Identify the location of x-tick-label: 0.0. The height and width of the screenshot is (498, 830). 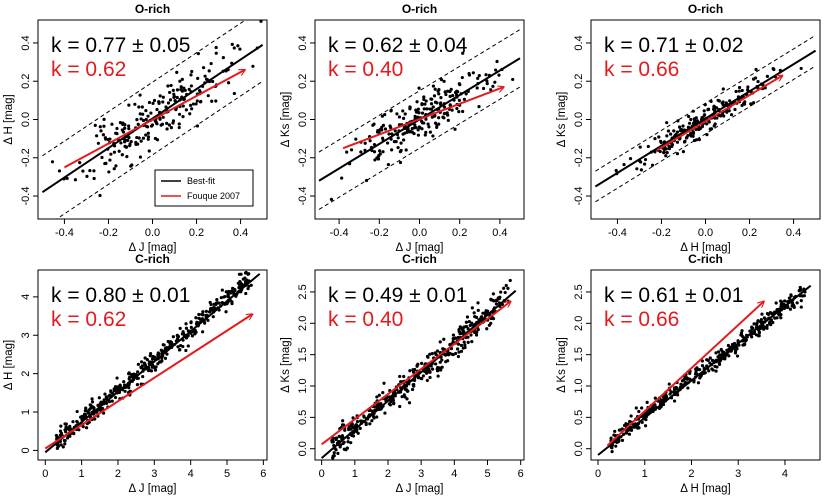
(152, 233).